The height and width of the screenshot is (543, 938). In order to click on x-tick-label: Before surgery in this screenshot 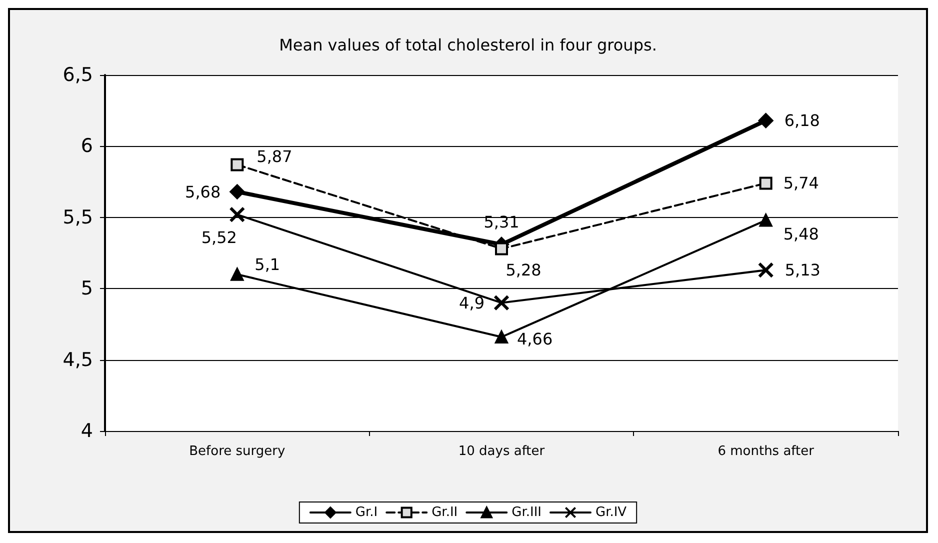, I will do `click(237, 451)`.